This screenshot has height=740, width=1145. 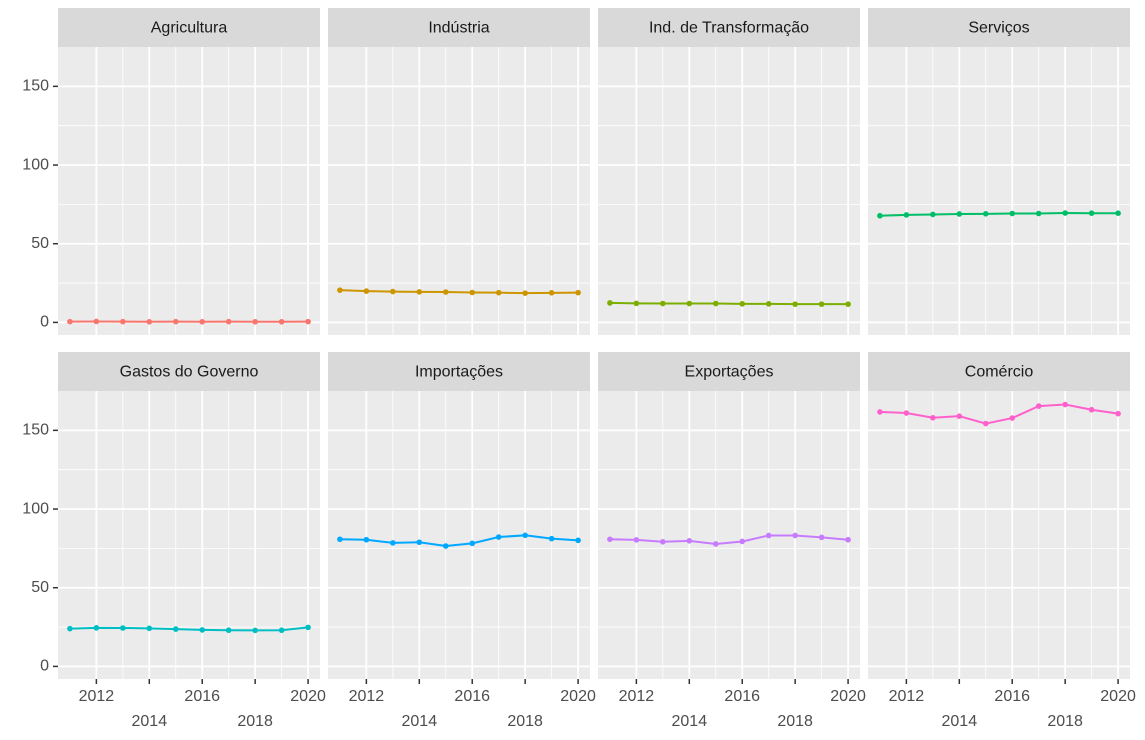 I want to click on strip-title: Agricultura, so click(x=189, y=28).